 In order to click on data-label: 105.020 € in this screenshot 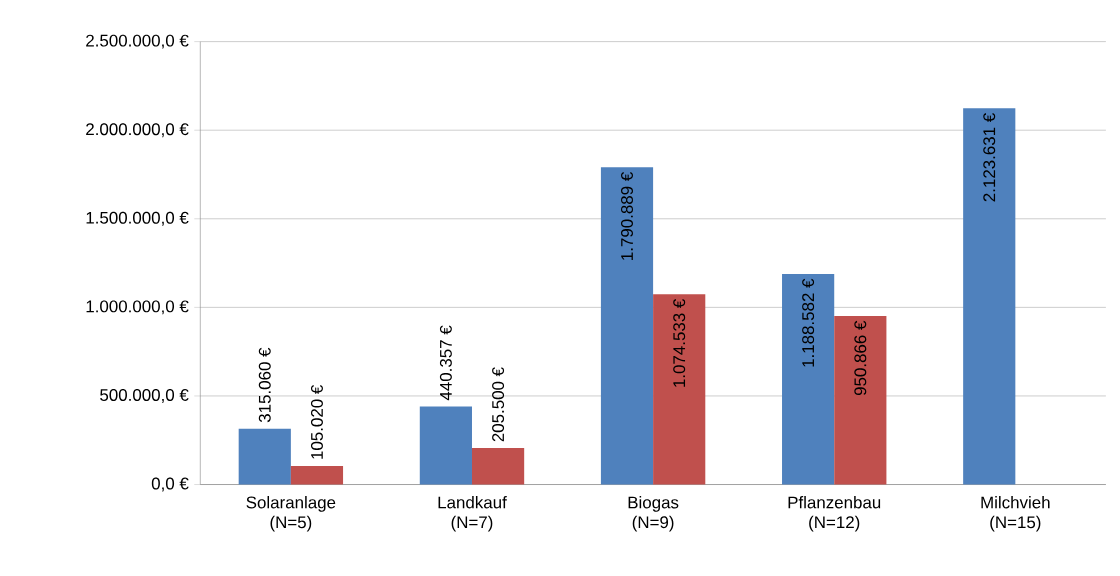, I will do `click(316, 422)`.